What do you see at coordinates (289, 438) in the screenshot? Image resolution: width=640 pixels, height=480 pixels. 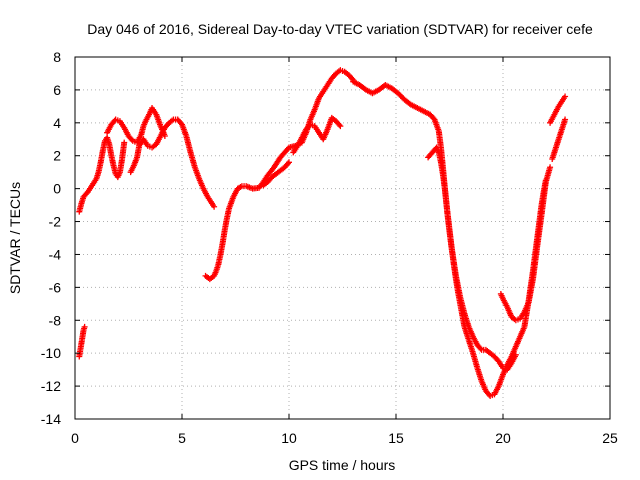 I see `x-tick-label: 10` at bounding box center [289, 438].